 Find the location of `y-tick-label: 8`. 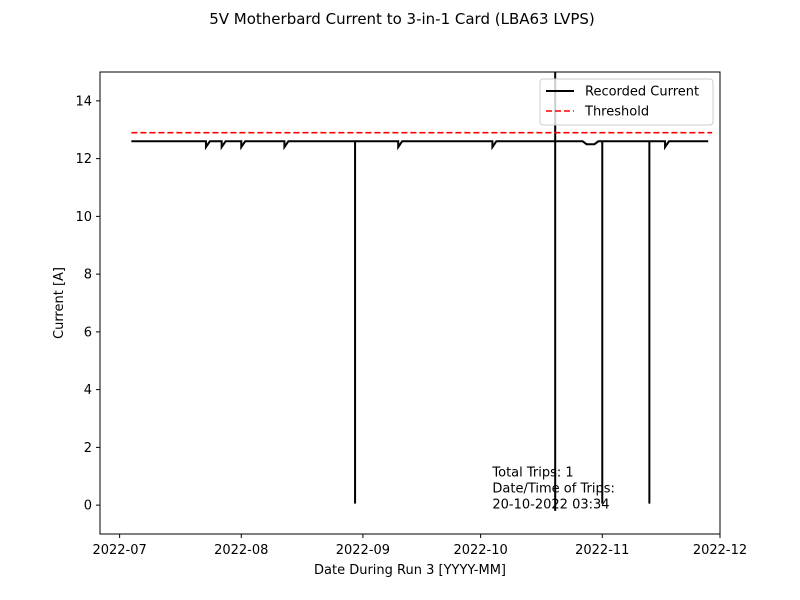

y-tick-label: 8 is located at coordinates (88, 275).